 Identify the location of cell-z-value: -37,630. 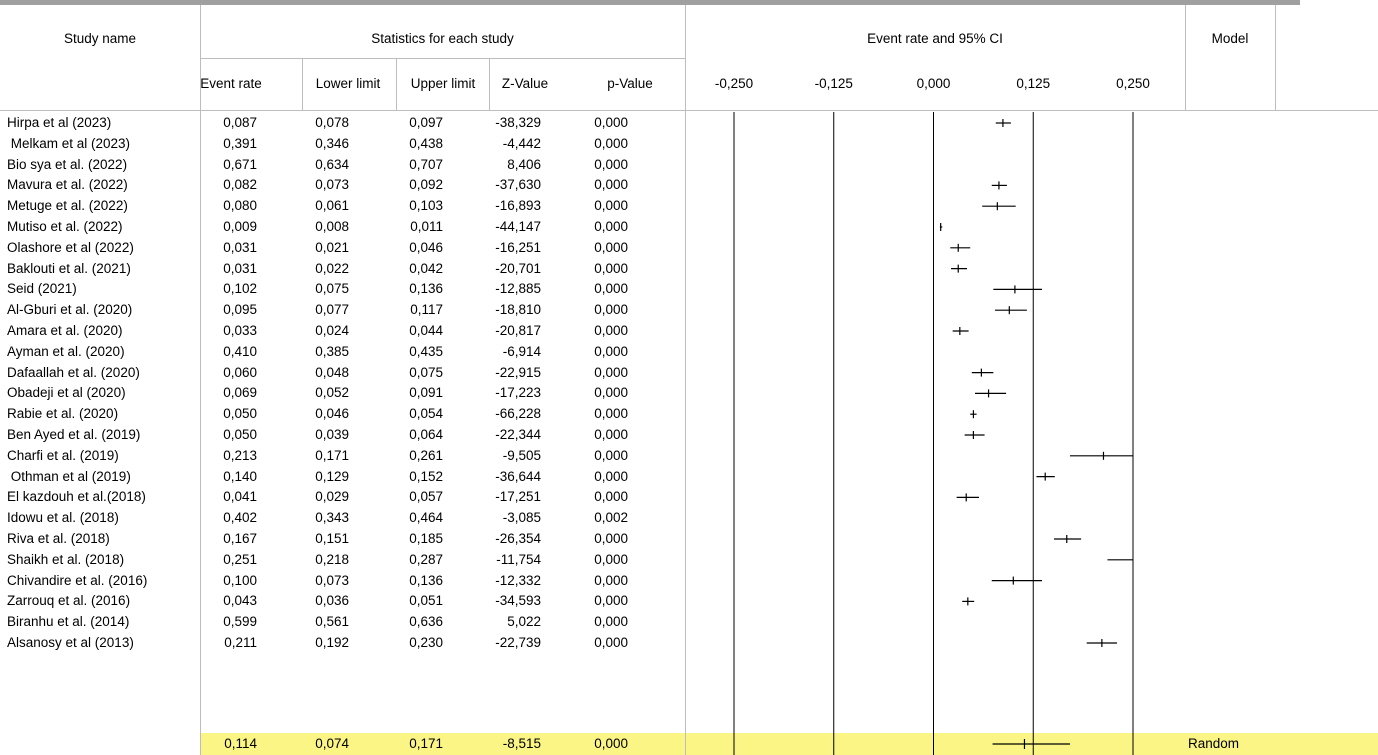
(518, 185).